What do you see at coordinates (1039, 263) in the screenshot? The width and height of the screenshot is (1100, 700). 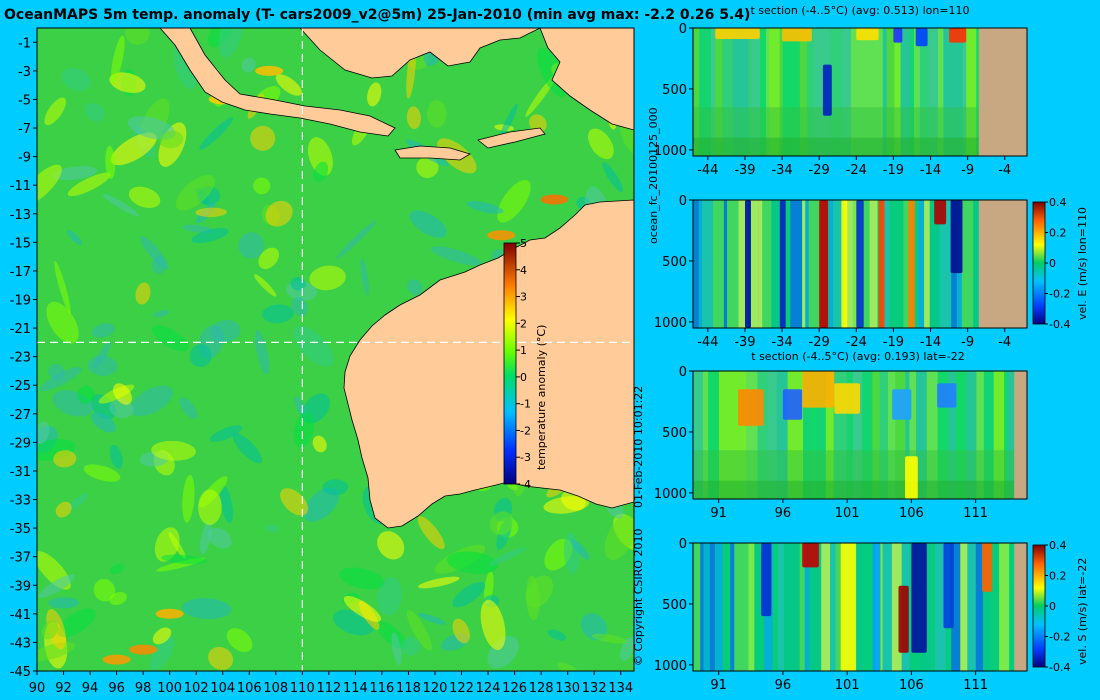 I see `velocity-colorbar` at bounding box center [1039, 263].